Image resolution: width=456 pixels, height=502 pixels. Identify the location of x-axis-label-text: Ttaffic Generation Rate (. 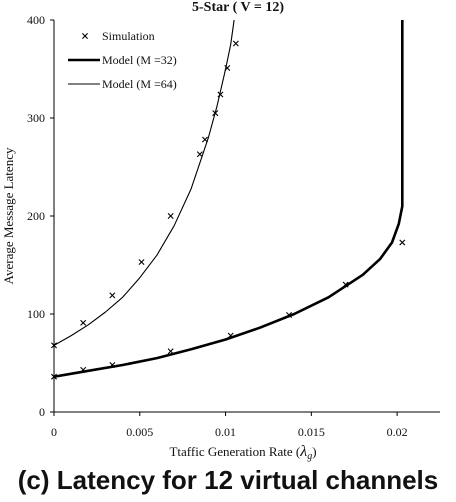
(234, 451).